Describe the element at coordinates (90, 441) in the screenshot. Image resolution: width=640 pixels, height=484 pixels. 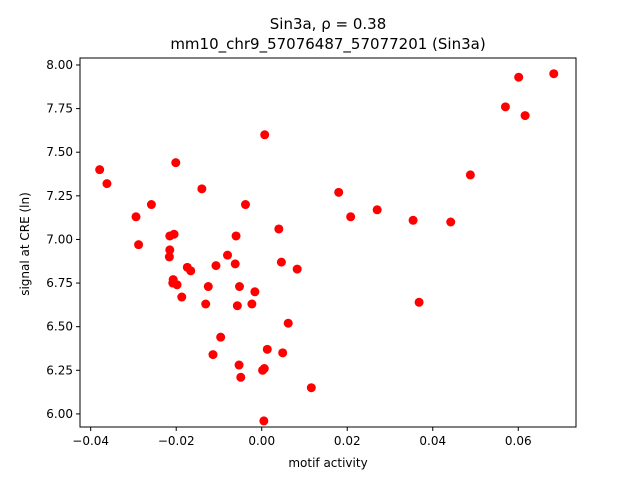
I see `x-tick-label: −0.04` at that location.